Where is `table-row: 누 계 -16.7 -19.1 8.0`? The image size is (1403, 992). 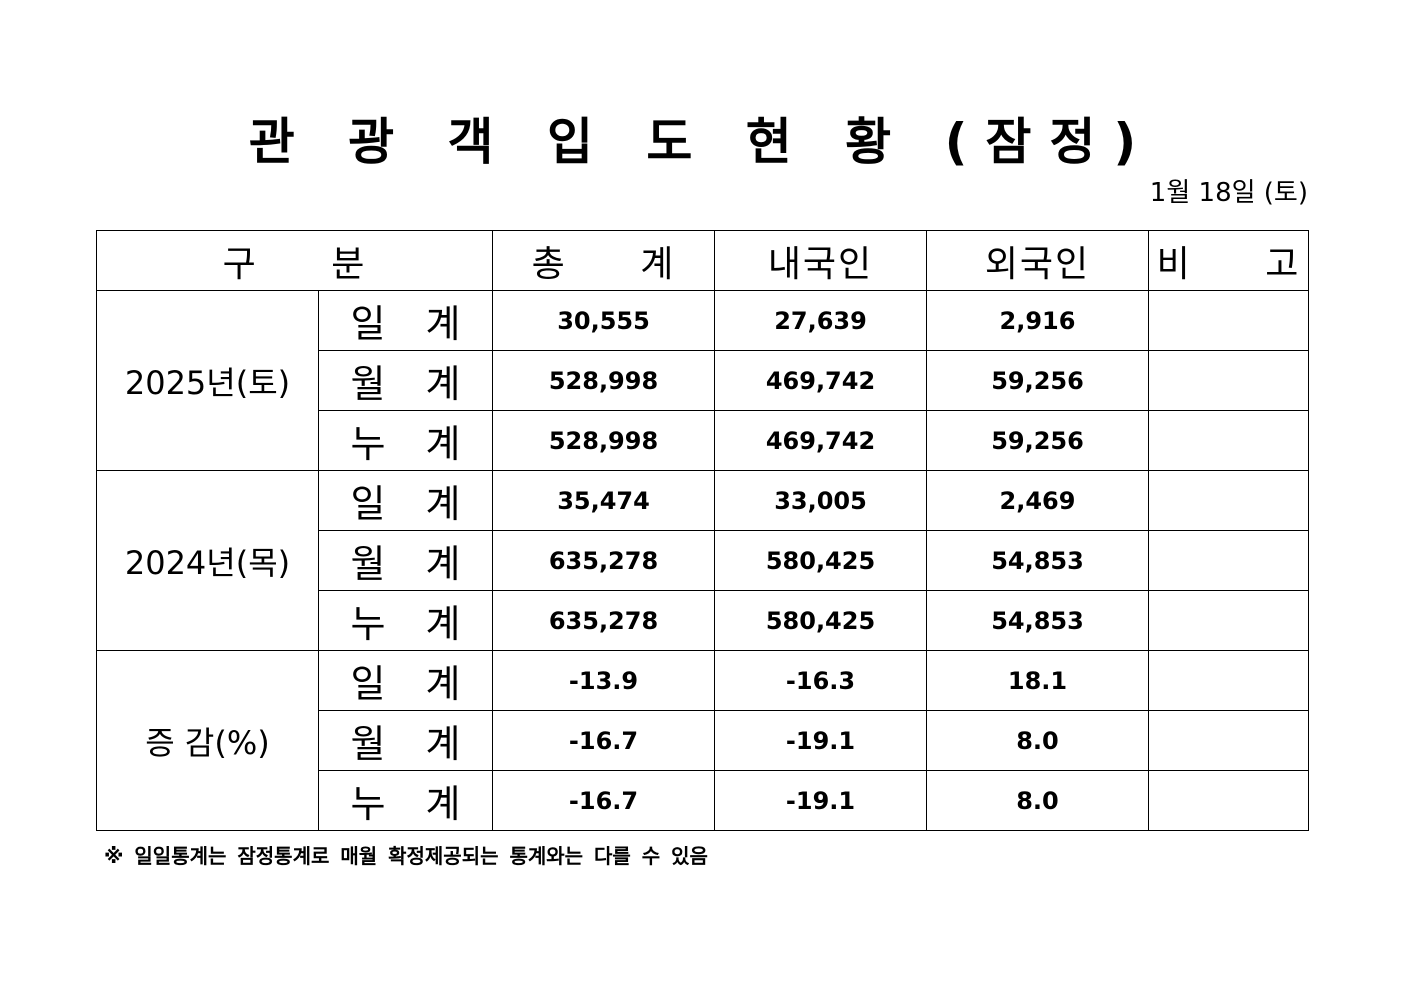 table-row: 누 계 -16.7 -19.1 8.0 is located at coordinates (703, 800).